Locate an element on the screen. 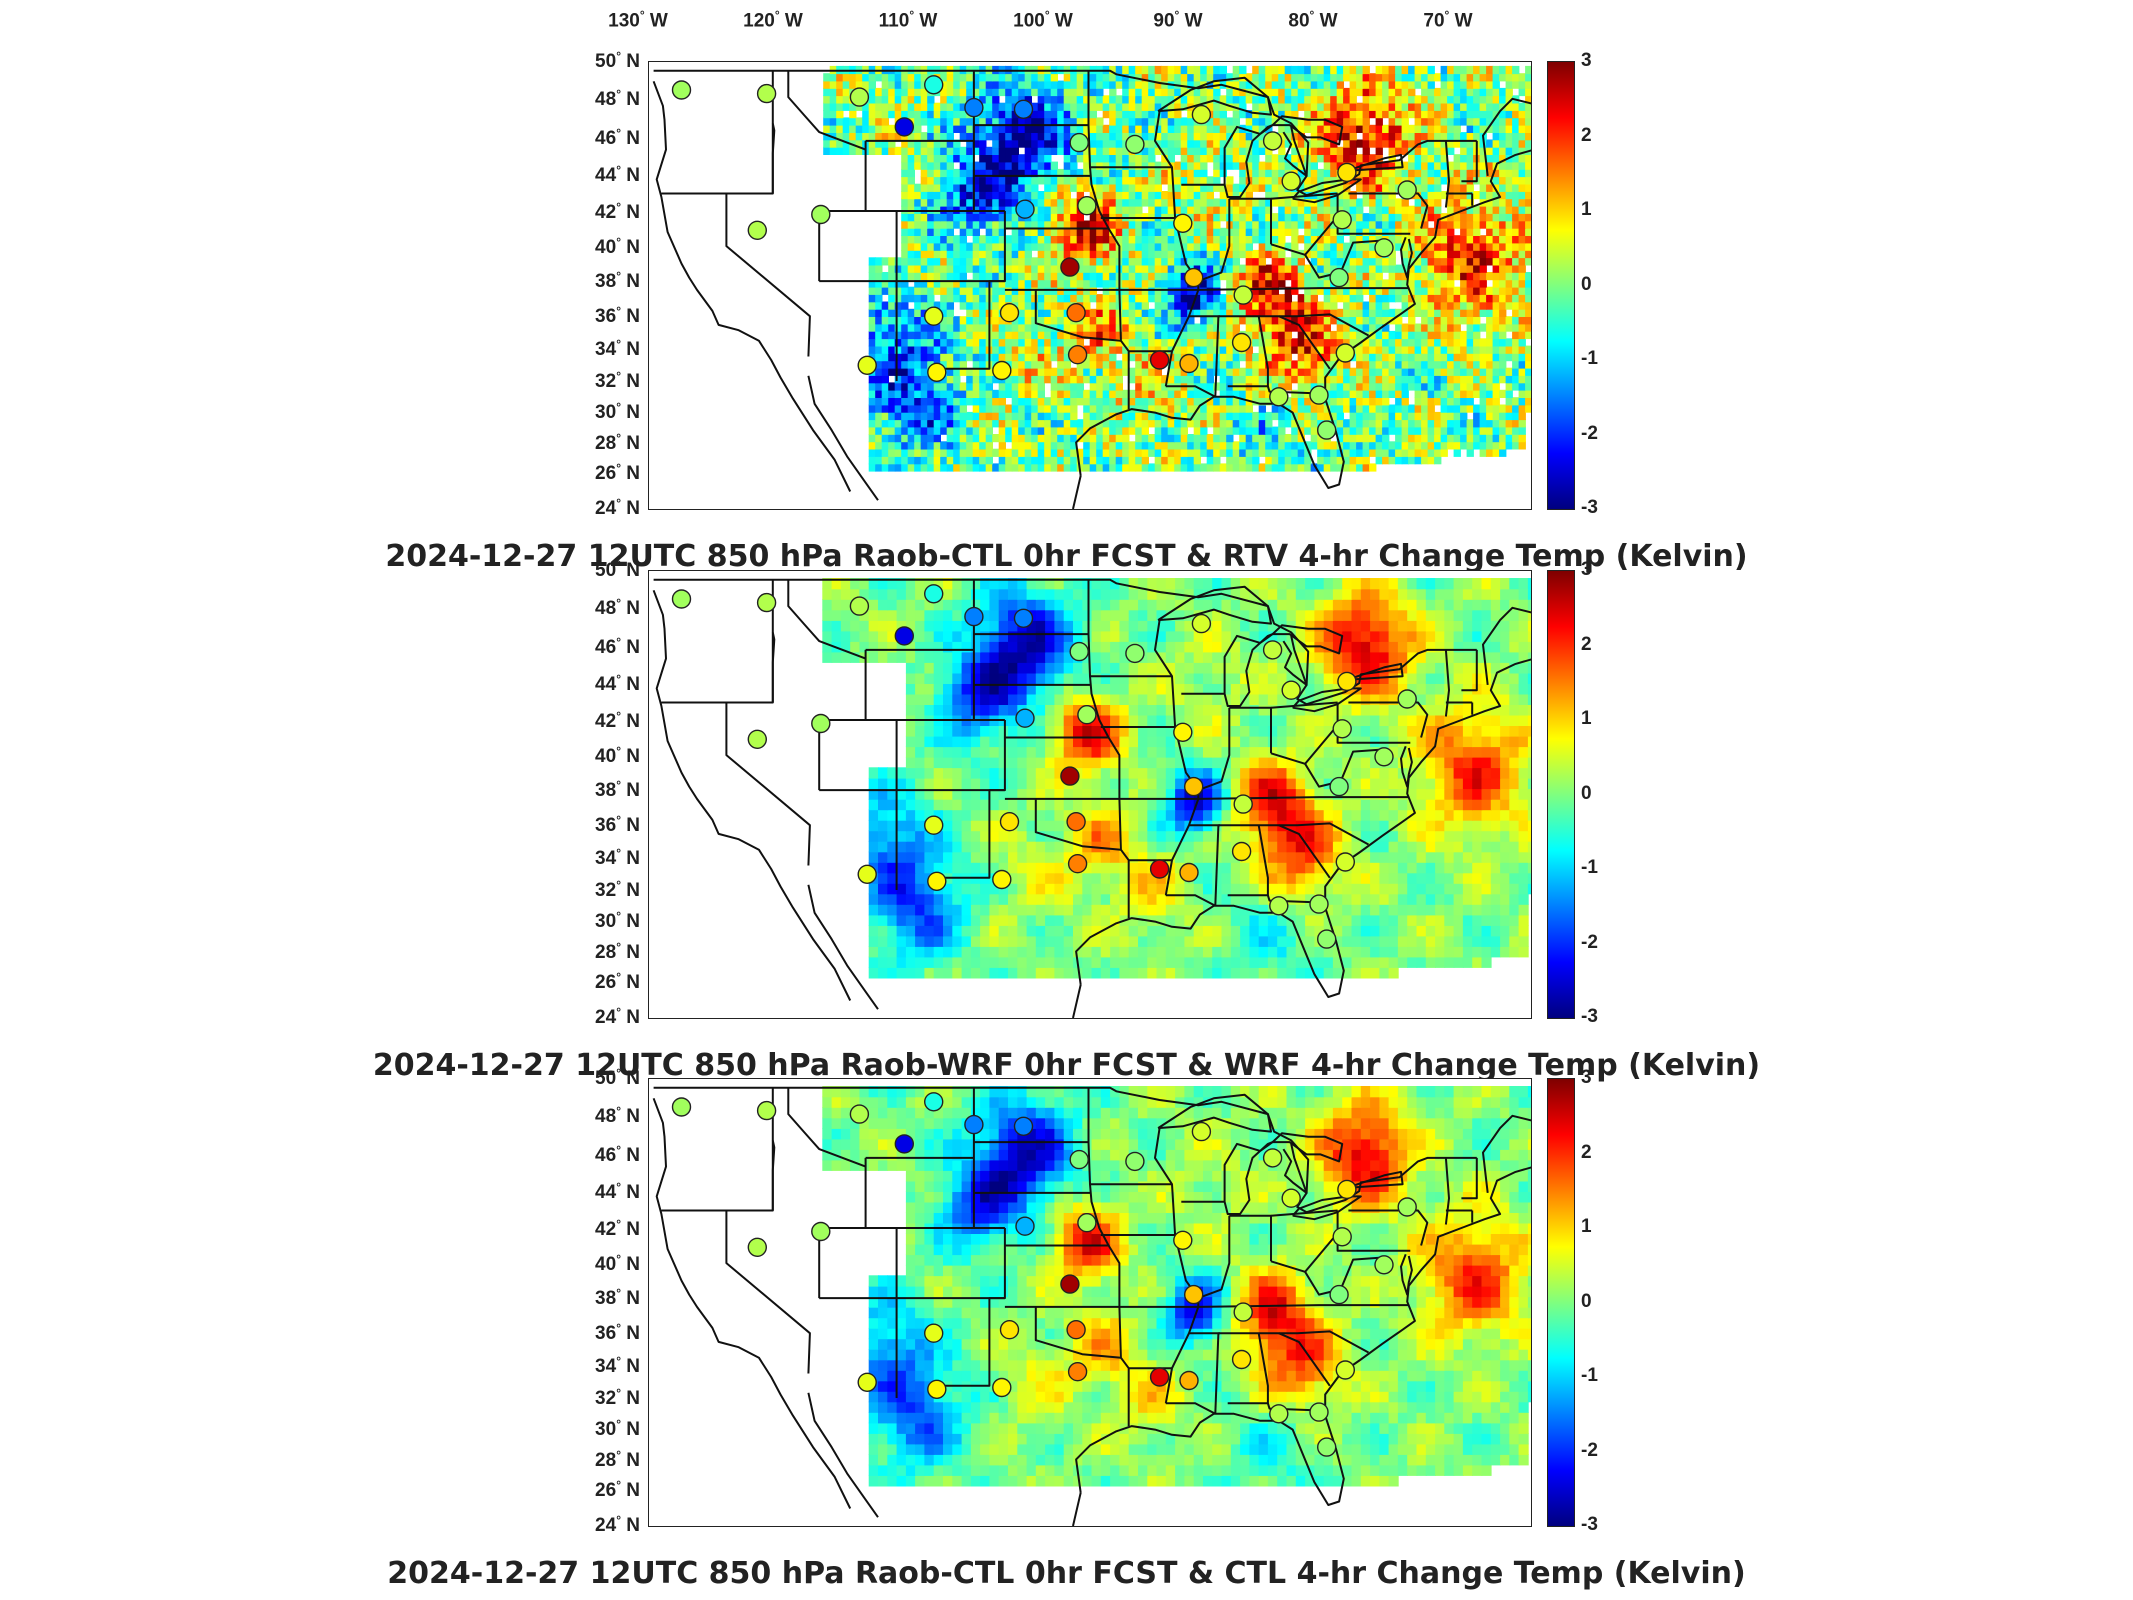  colorbar-tick-label: 0 is located at coordinates (1586, 284).